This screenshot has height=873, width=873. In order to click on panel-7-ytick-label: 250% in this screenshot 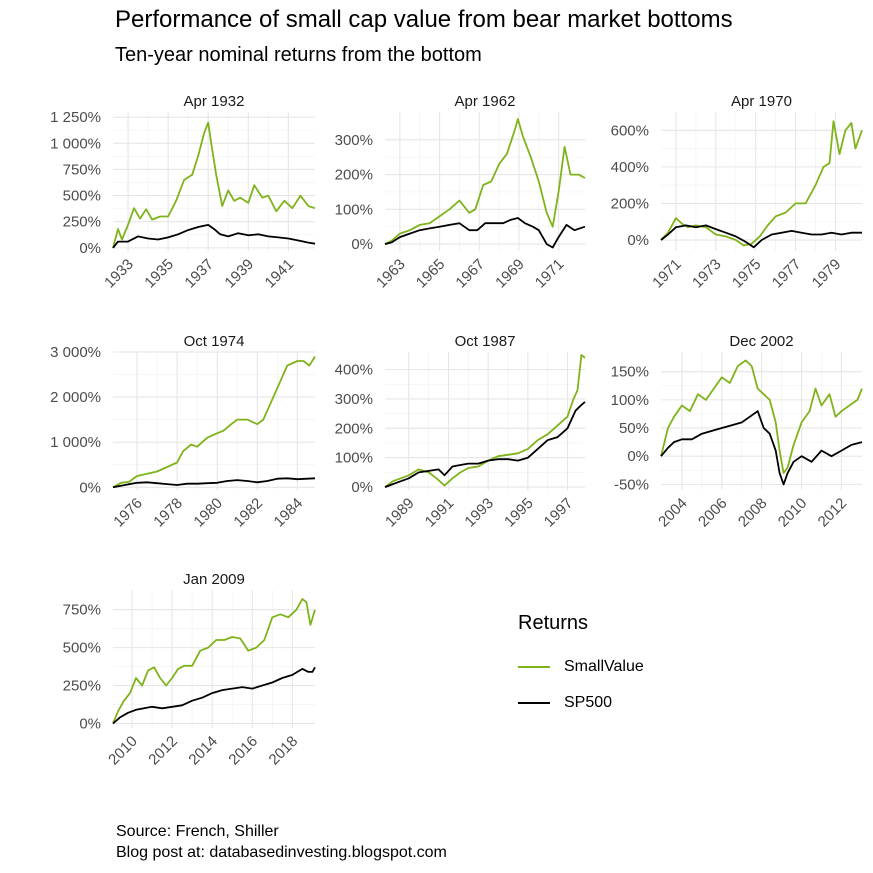, I will do `click(82, 686)`.